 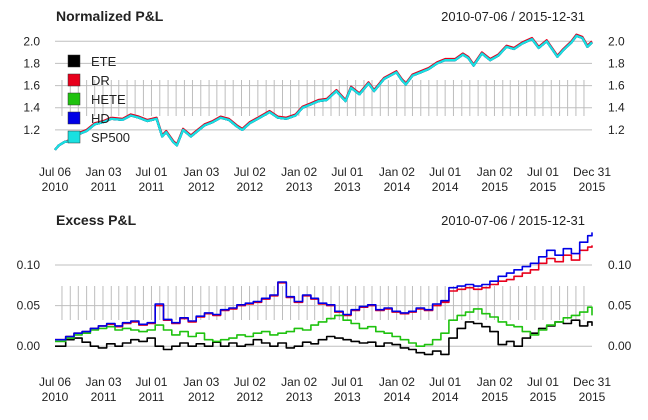 What do you see at coordinates (74, 118) in the screenshot?
I see `legend-swatch-hd` at bounding box center [74, 118].